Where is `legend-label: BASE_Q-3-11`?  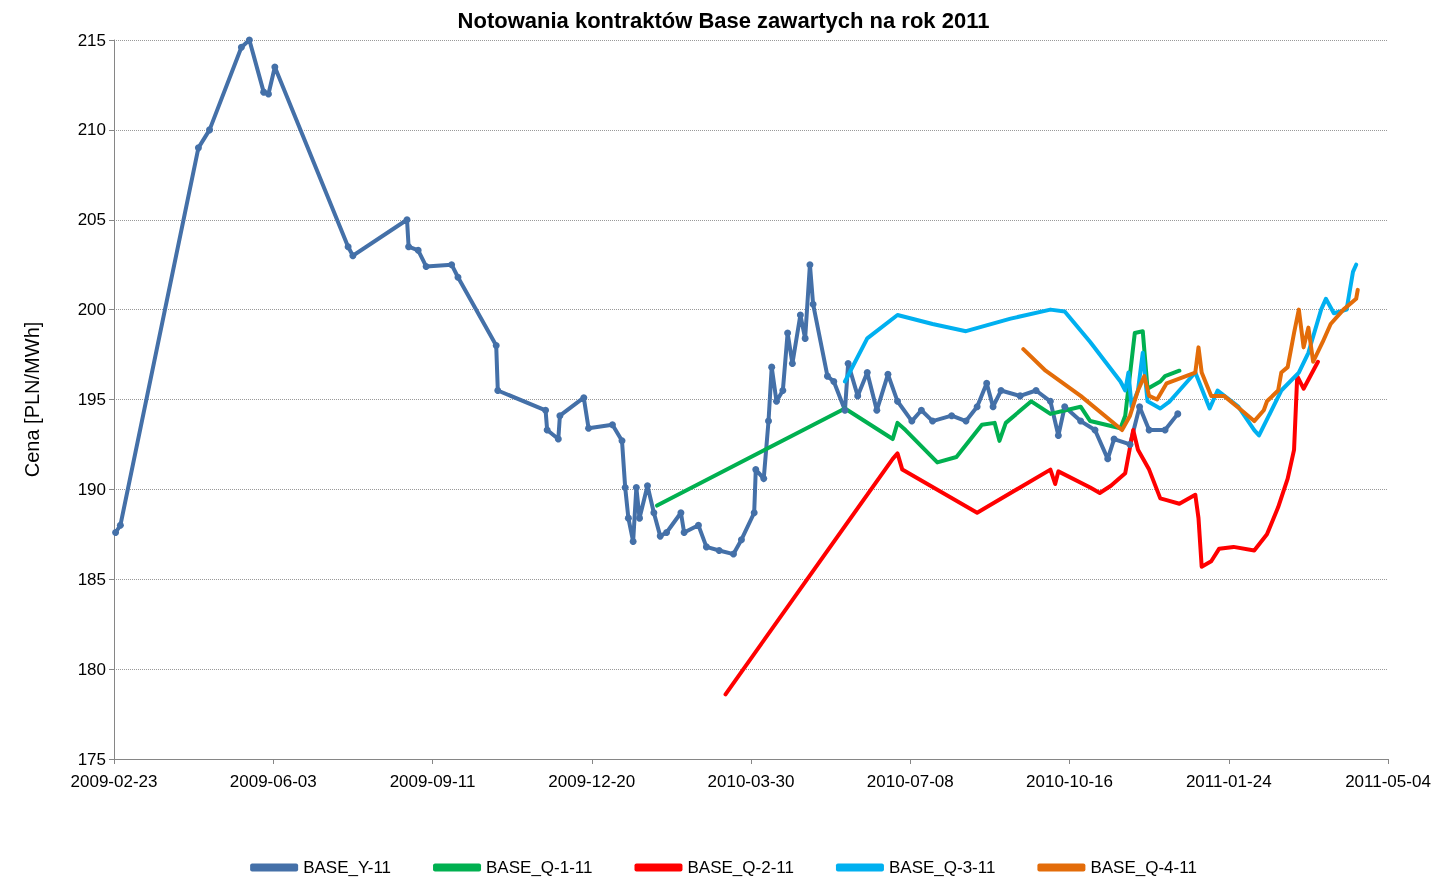 legend-label: BASE_Q-3-11 is located at coordinates (942, 867).